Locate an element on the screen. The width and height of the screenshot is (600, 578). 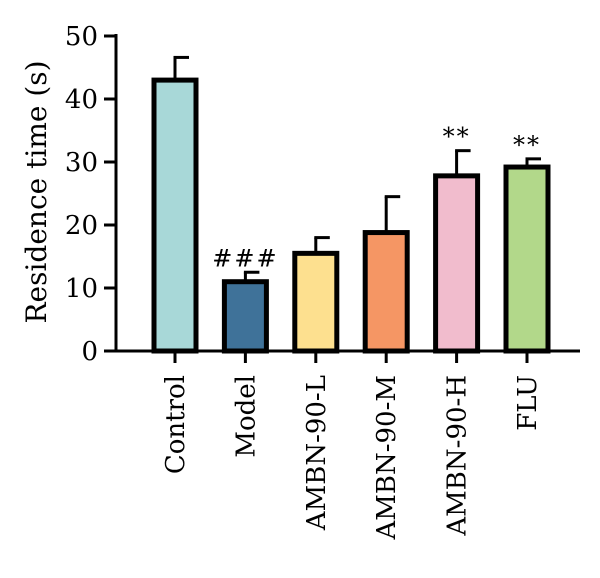
y-tick-label-10: 10 is located at coordinates (81, 289).